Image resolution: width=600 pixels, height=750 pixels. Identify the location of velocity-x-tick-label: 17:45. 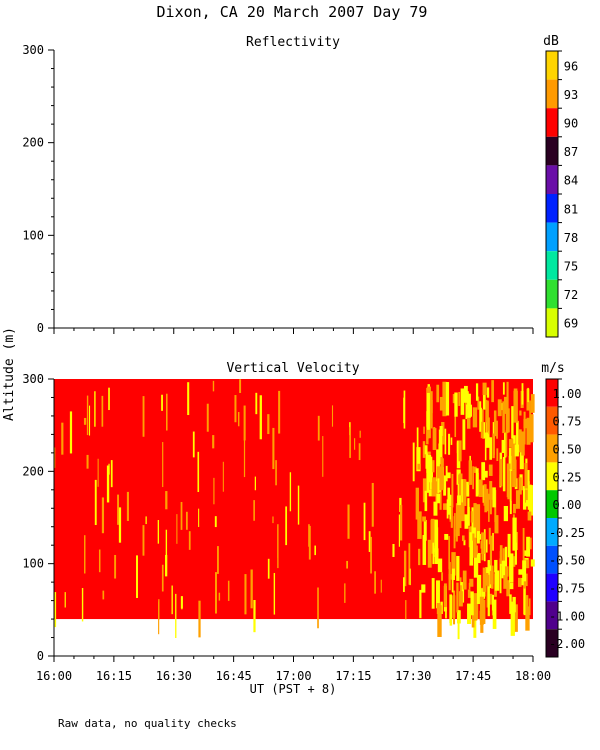
(473, 676).